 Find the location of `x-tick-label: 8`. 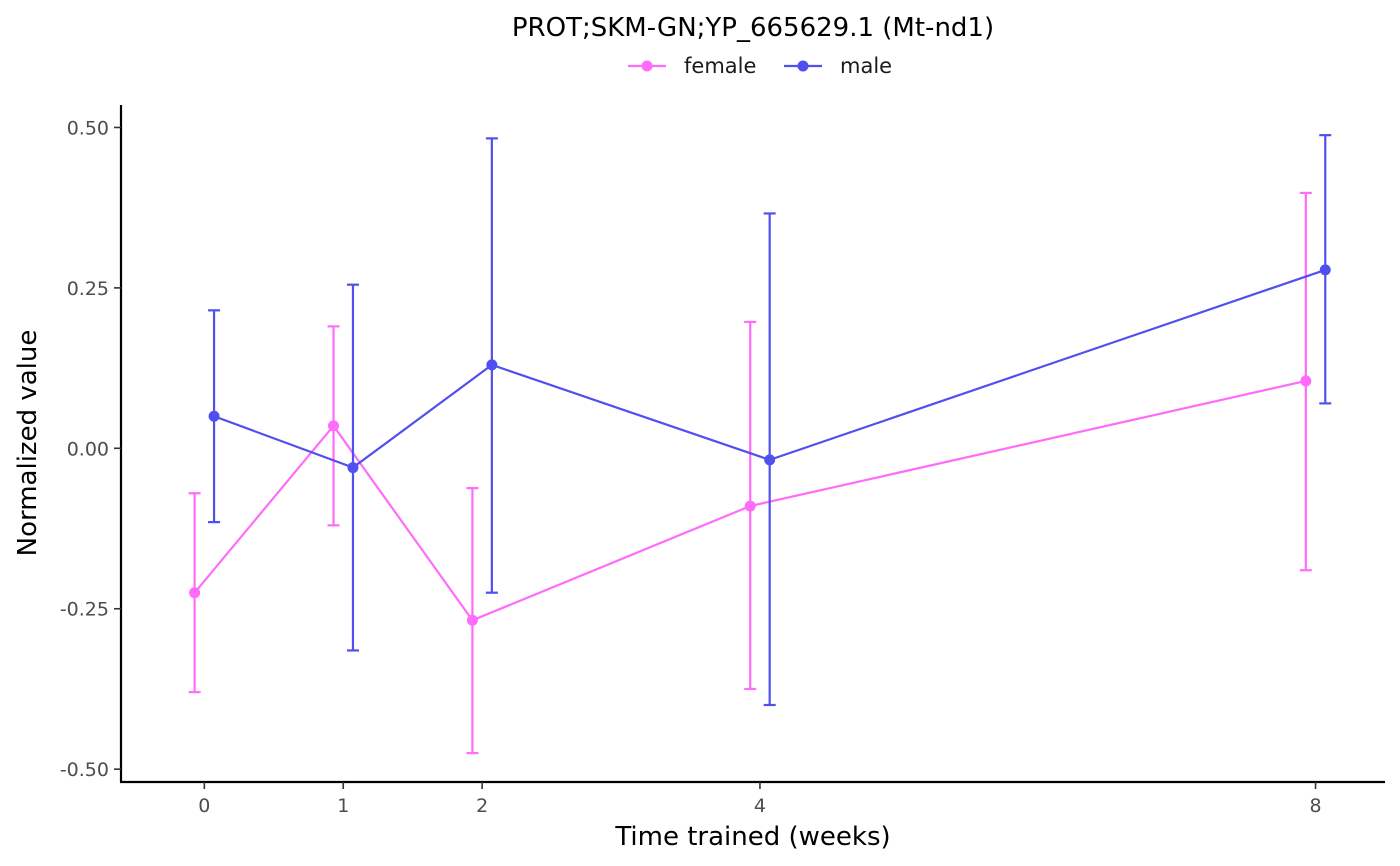

x-tick-label: 8 is located at coordinates (1316, 806).